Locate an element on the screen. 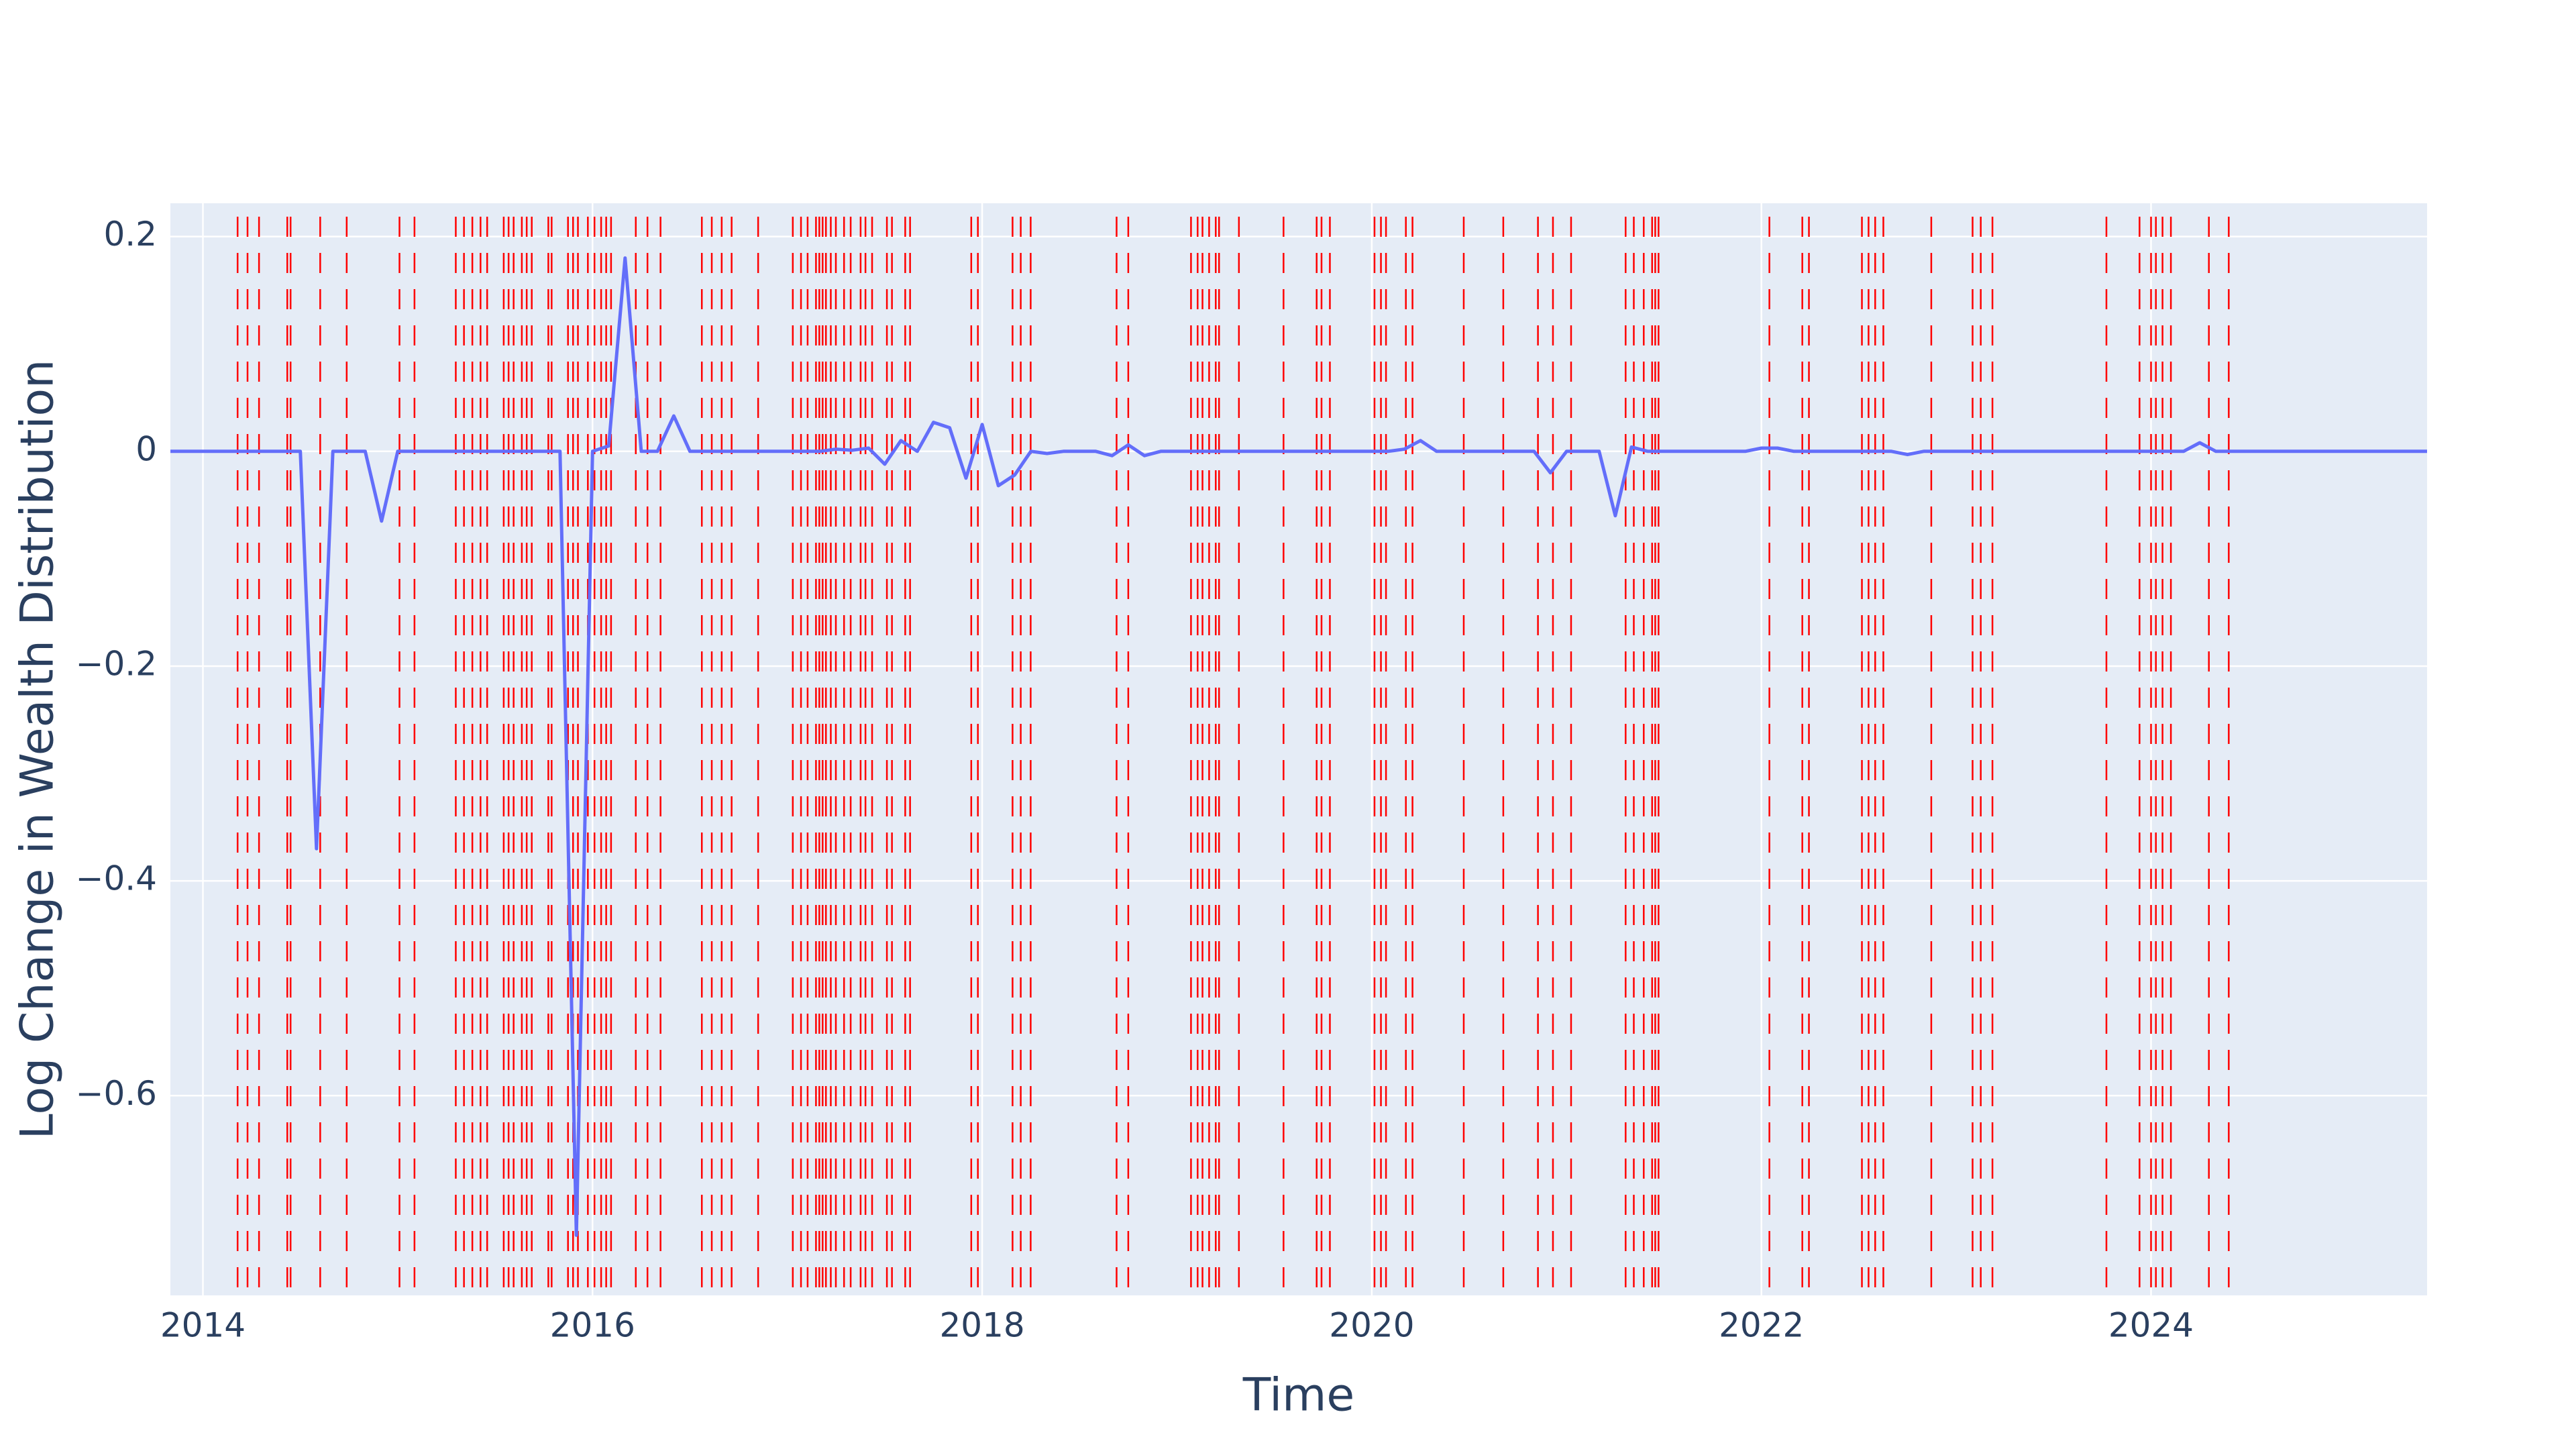  x-tick-label: 2018 is located at coordinates (981, 1325).